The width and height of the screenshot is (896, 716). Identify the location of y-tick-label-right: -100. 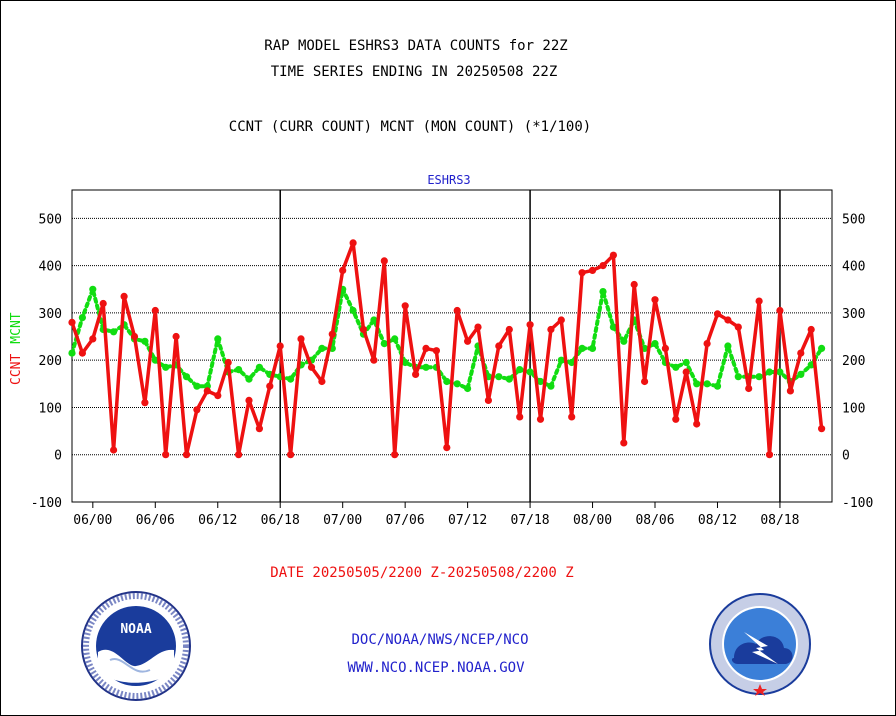
(857, 503).